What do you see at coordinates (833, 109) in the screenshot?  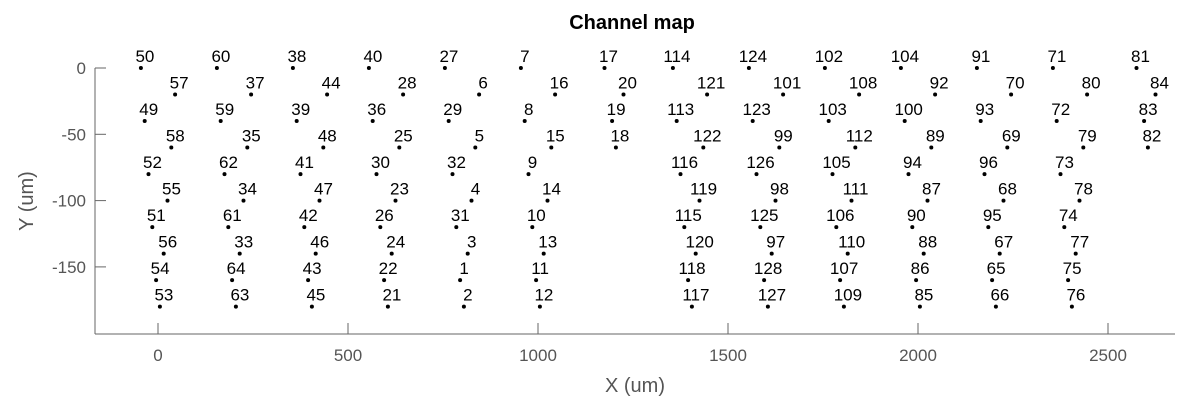 I see `channel-label: 103` at bounding box center [833, 109].